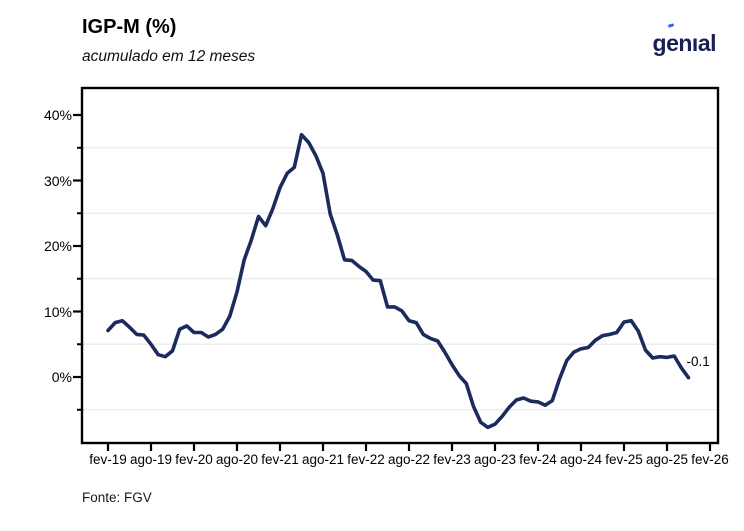 The height and width of the screenshot is (531, 744). I want to click on x-axis-label: ago-22, so click(409, 459).